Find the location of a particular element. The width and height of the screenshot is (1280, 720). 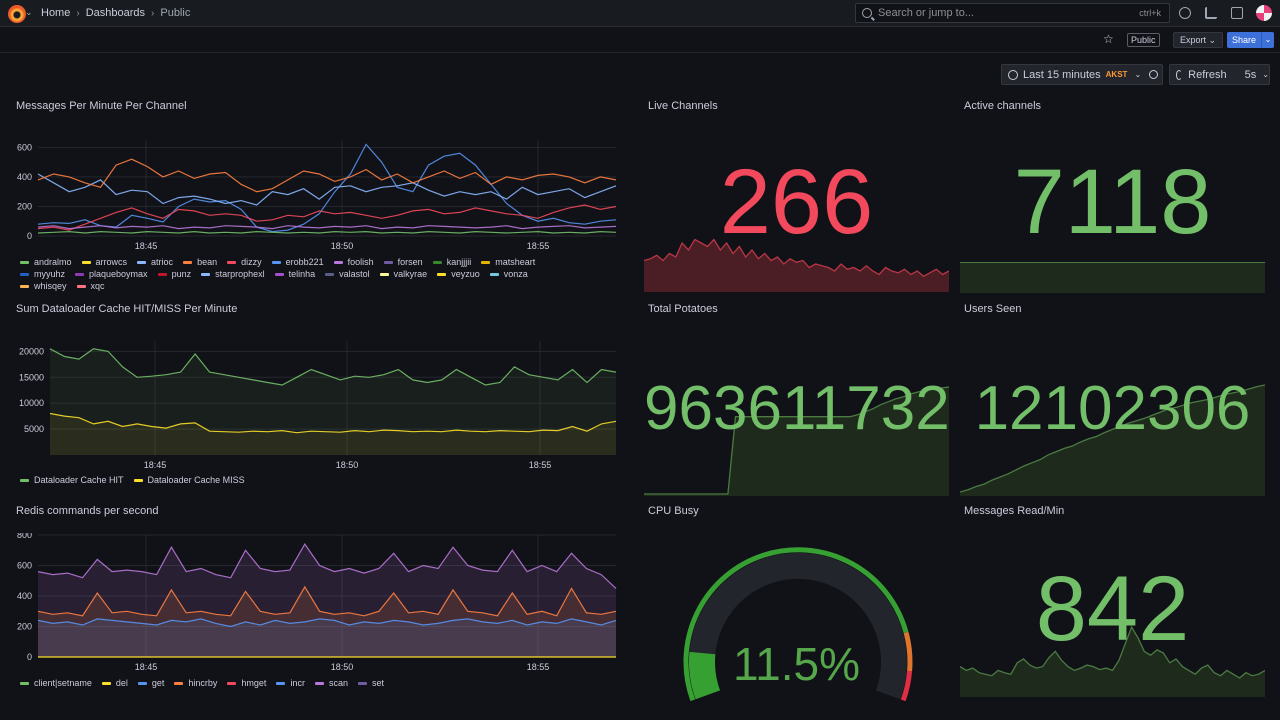

avatar is located at coordinates (1264, 13).